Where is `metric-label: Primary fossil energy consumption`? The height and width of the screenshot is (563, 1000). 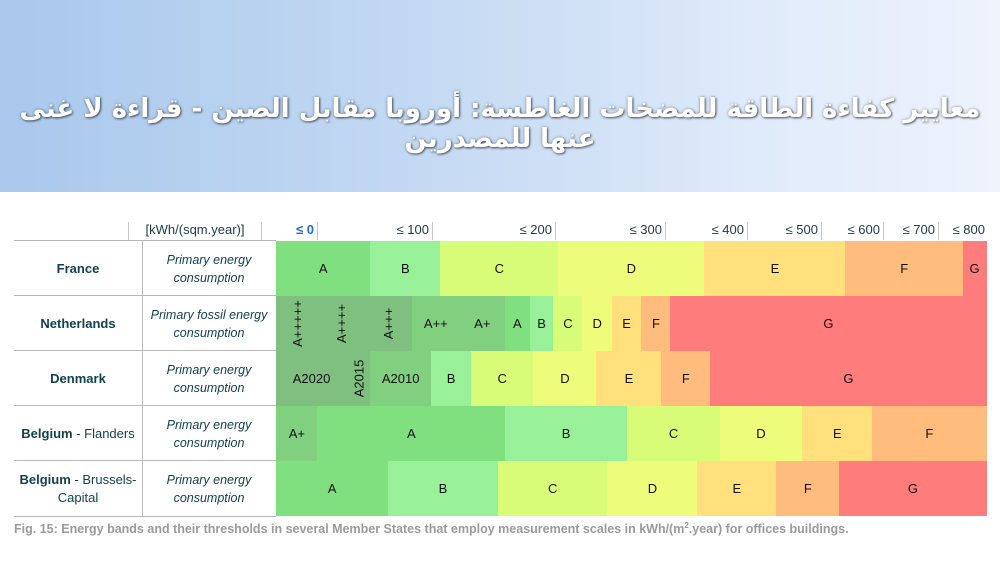
metric-label: Primary fossil energy consumption is located at coordinates (209, 323).